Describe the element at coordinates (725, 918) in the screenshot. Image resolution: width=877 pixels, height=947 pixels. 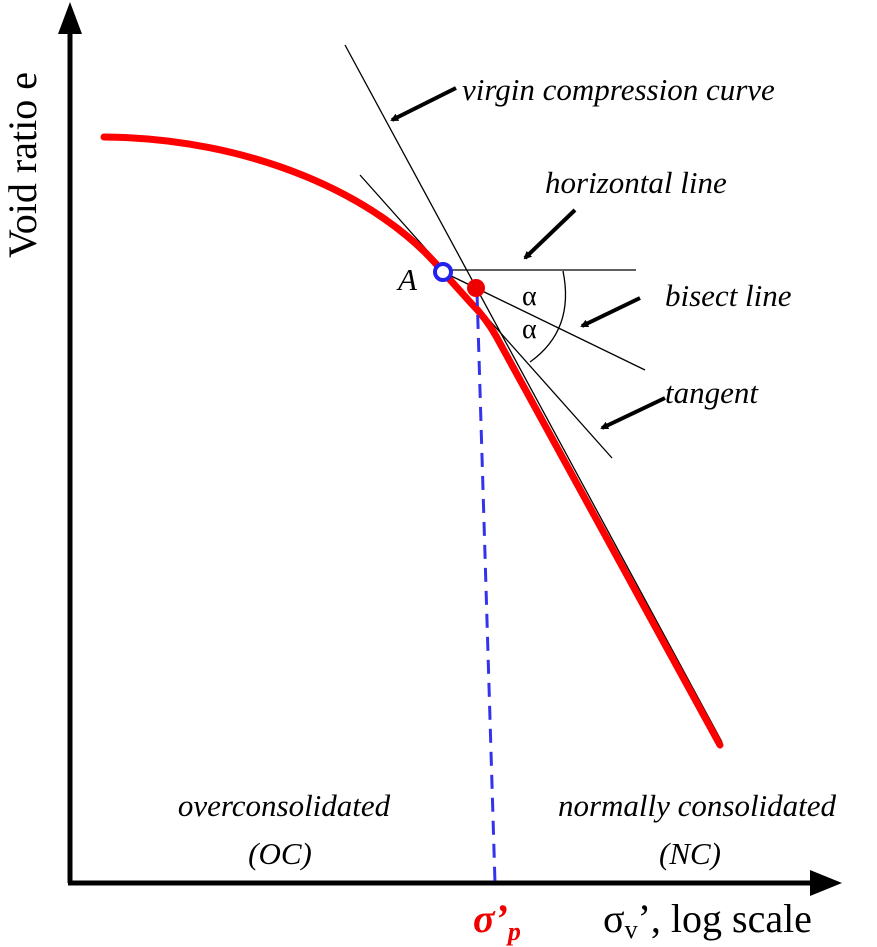
I see `x-axis-rest: ’, log scale` at that location.